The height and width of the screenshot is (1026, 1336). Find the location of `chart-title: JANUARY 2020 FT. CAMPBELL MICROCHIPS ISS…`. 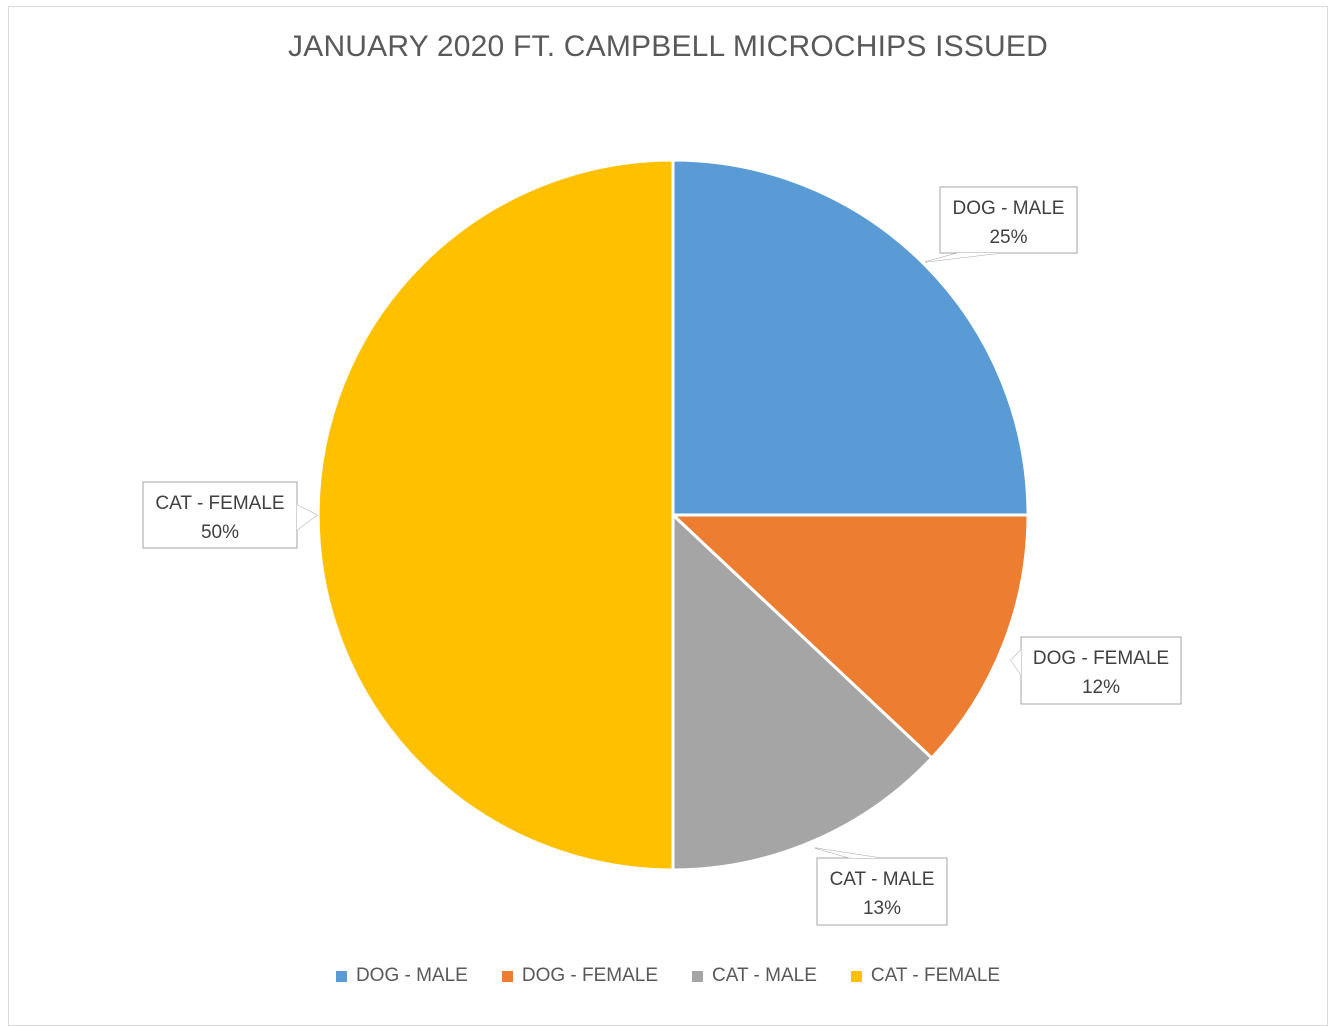

chart-title: JANUARY 2020 FT. CAMPBELL MICROCHIPS ISS… is located at coordinates (668, 46).